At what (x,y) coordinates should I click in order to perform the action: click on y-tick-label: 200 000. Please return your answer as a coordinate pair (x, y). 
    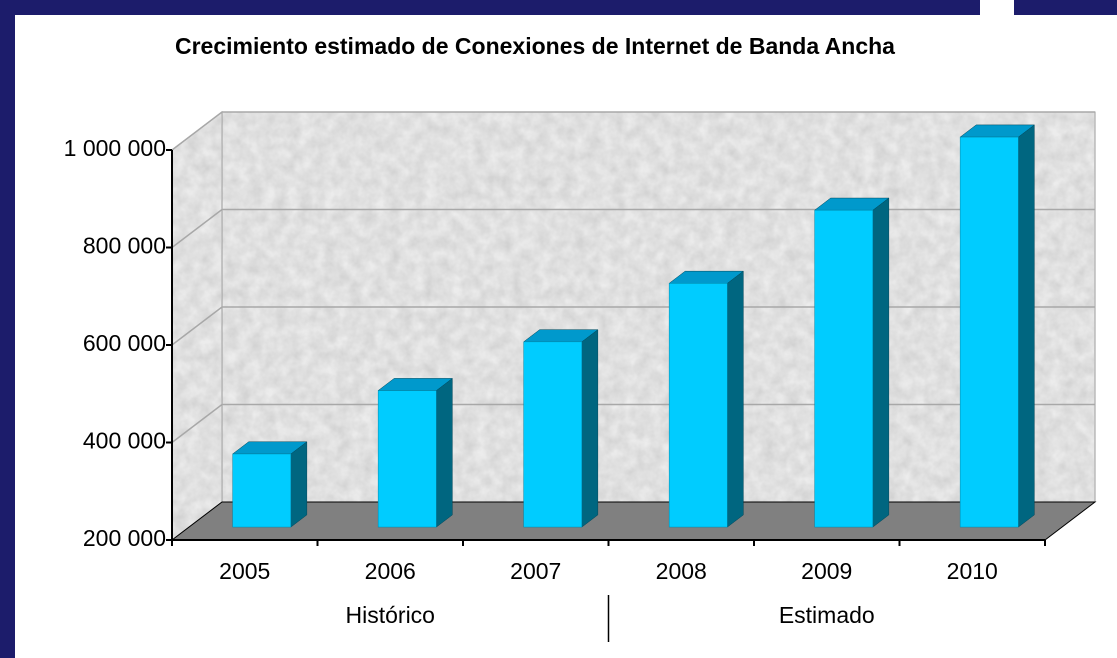
    Looking at the image, I should click on (124, 538).